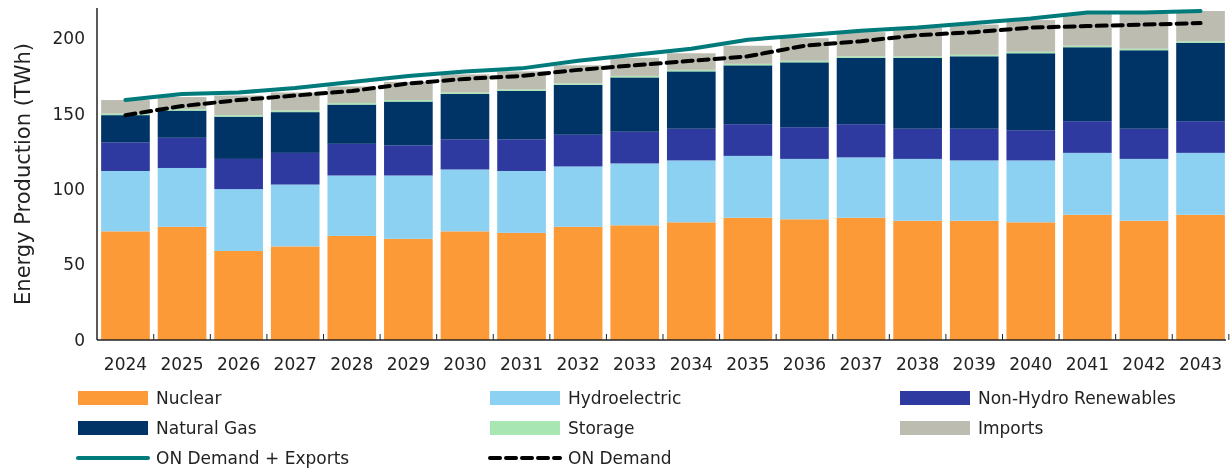 The width and height of the screenshot is (1231, 470). What do you see at coordinates (521, 364) in the screenshot?
I see `x-tick-label: 2031` at bounding box center [521, 364].